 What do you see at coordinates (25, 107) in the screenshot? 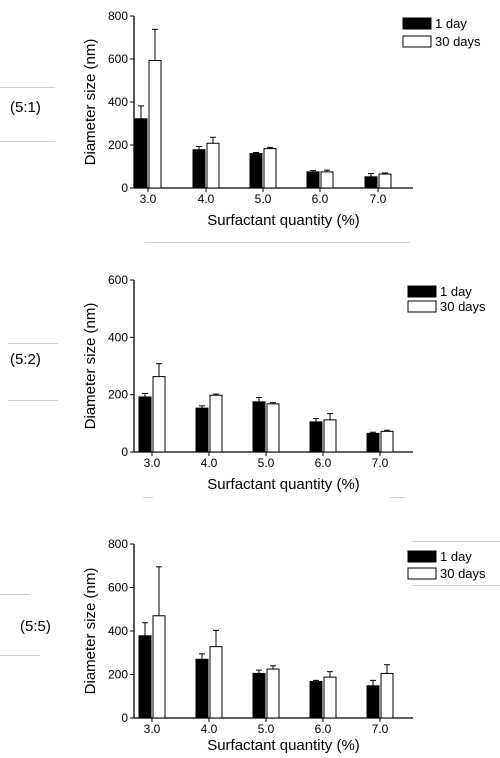
I see `panel-1-ratio-label: (5:1)` at bounding box center [25, 107].